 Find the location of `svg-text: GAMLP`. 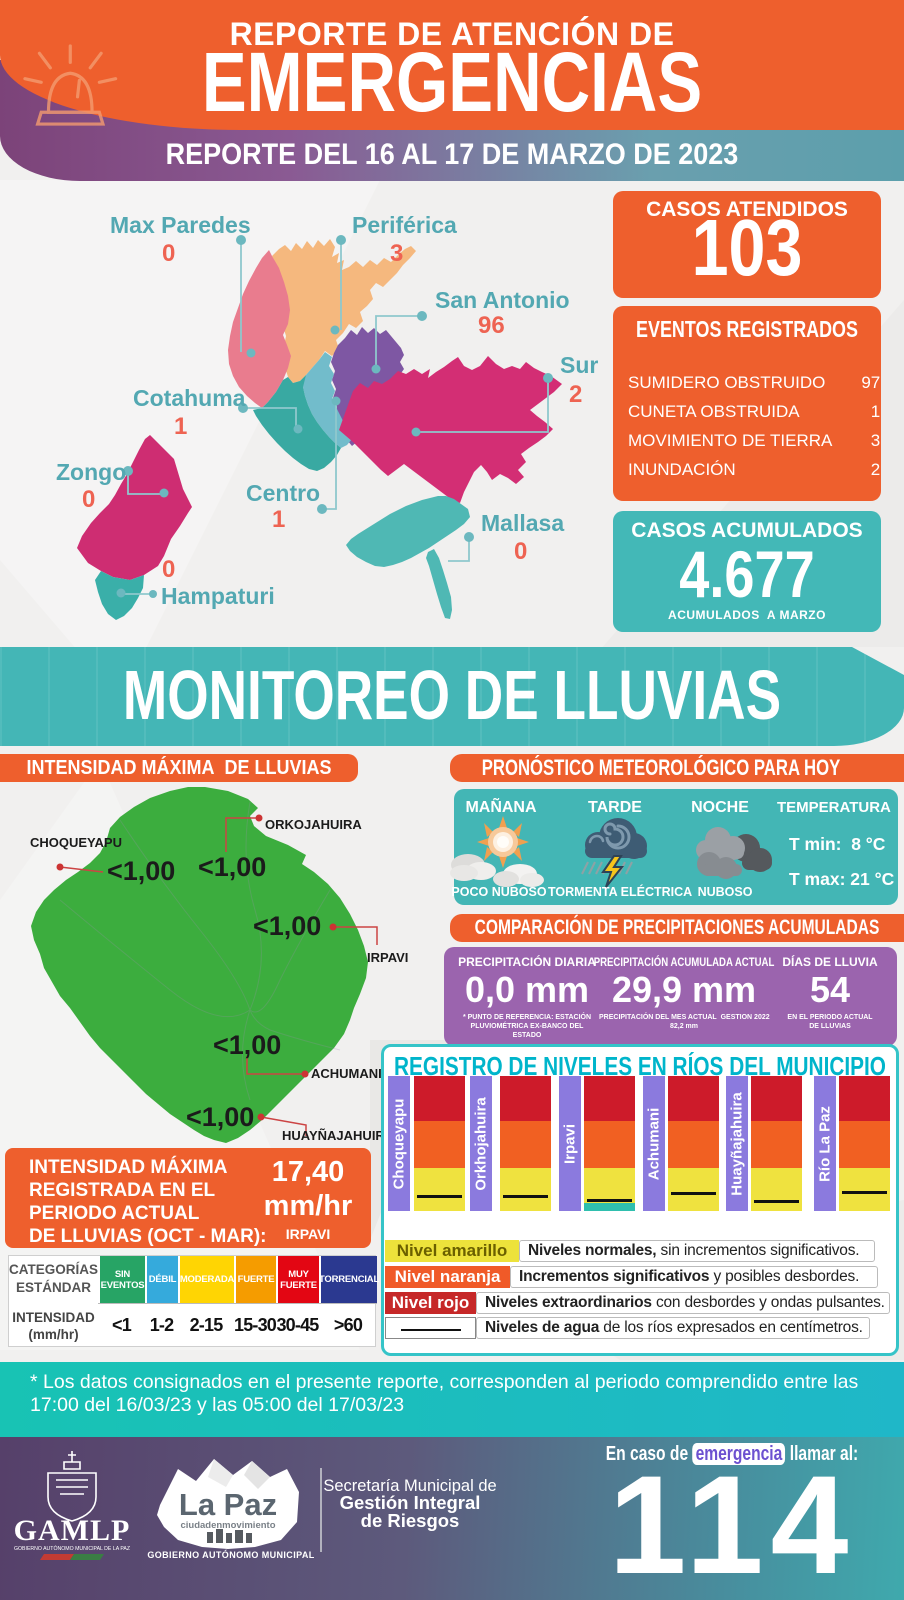

svg-text: GAMLP is located at coordinates (72, 1530).